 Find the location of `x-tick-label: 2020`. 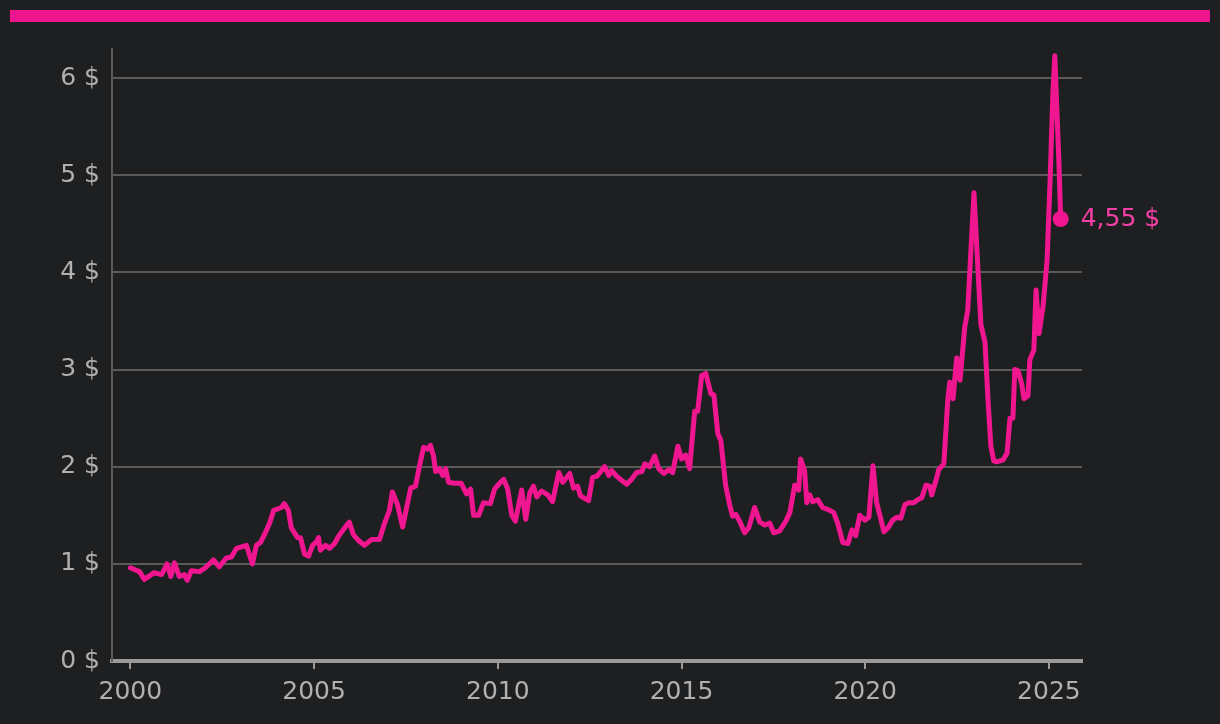

x-tick-label: 2020 is located at coordinates (865, 690).